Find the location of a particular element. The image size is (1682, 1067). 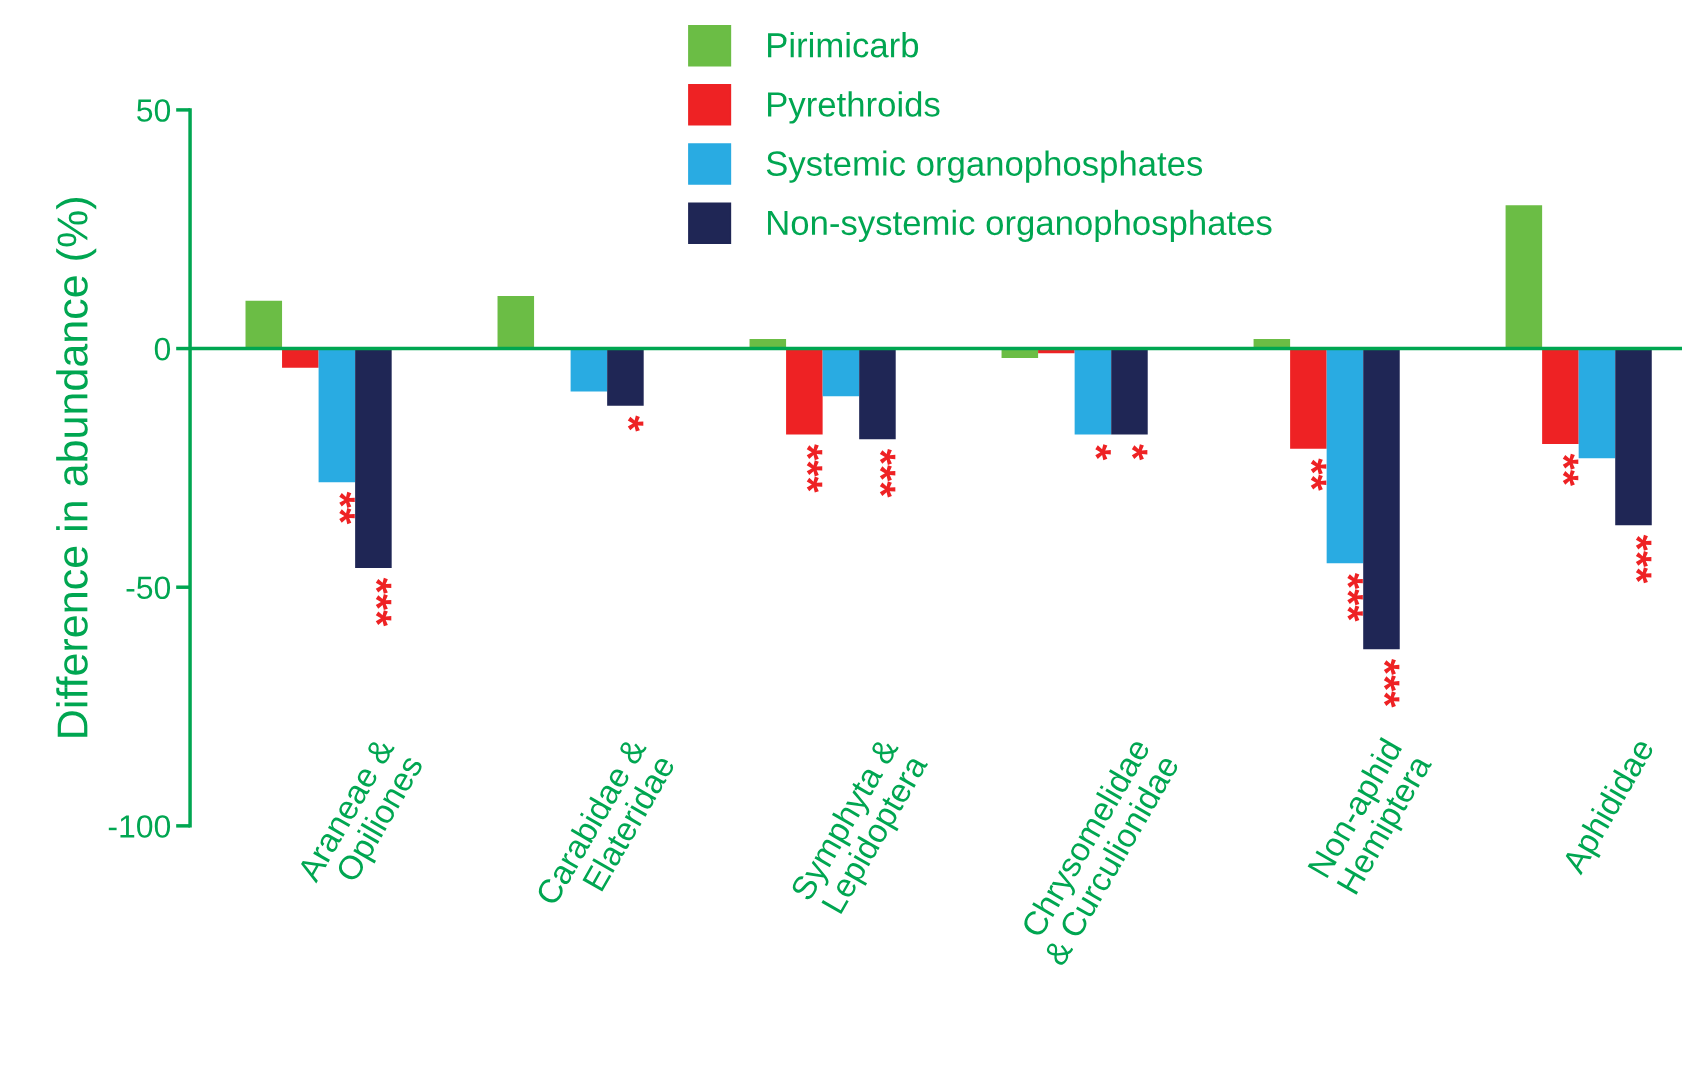

y-tick-label: -50 is located at coordinates (148, 588).